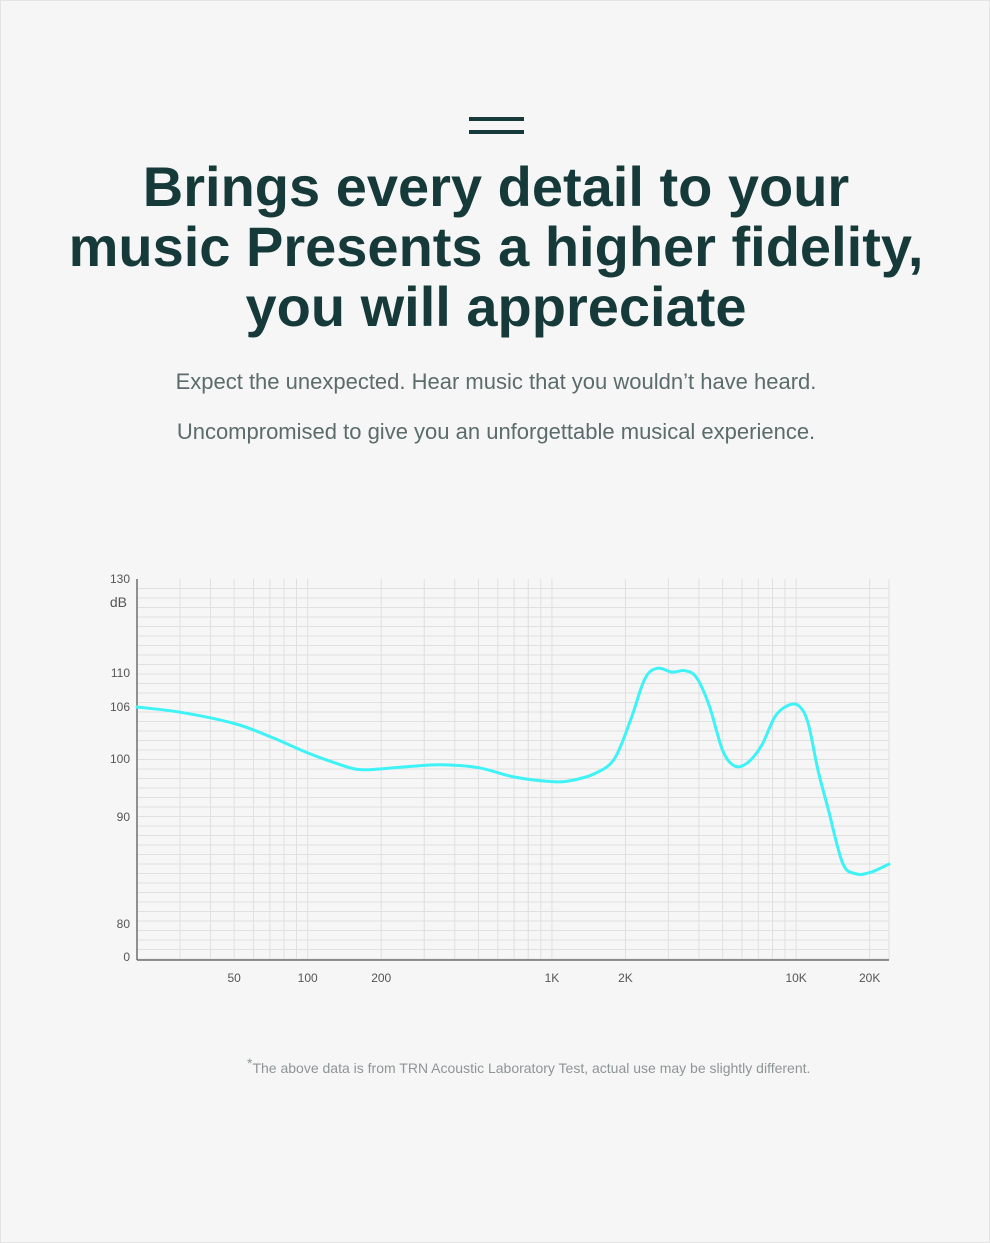 The image size is (990, 1243). I want to click on title-line-2: music Presents a higher fidelity,, so click(496, 246).